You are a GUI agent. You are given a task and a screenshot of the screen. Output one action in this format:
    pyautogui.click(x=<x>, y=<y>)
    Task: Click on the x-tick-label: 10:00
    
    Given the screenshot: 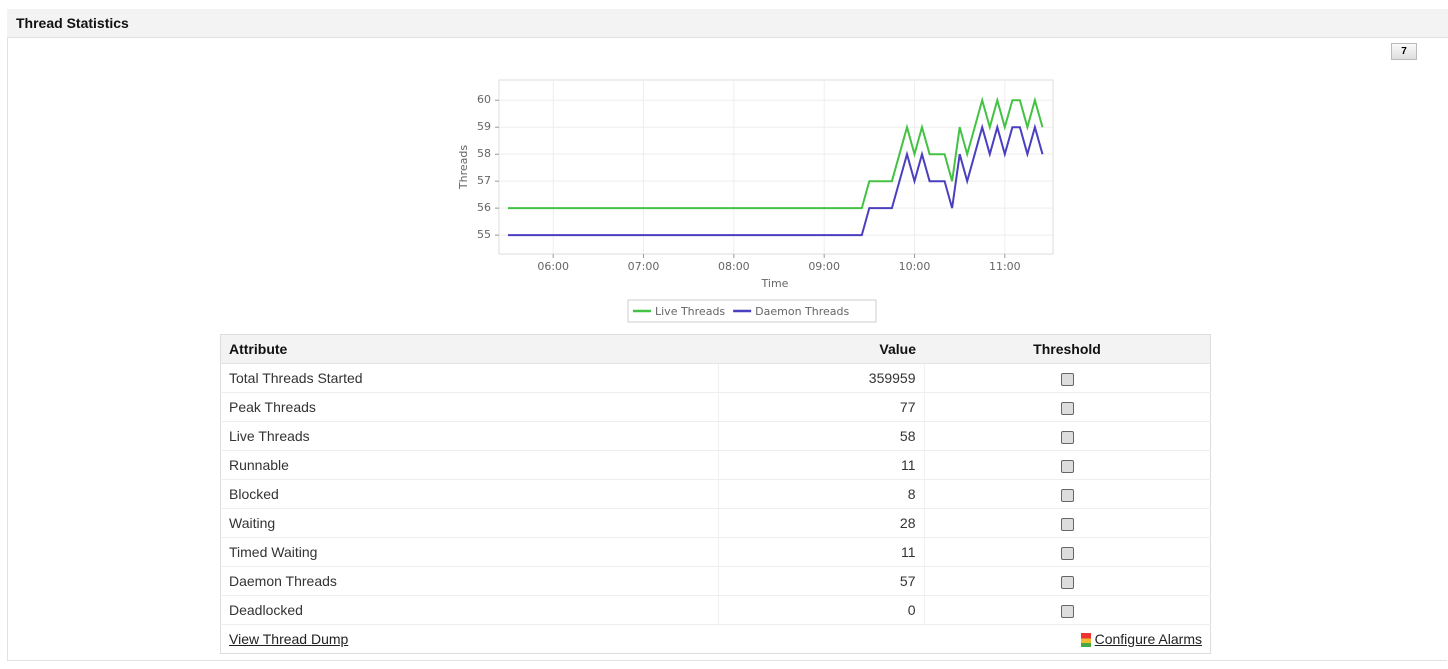 What is the action you would take?
    pyautogui.click(x=915, y=266)
    